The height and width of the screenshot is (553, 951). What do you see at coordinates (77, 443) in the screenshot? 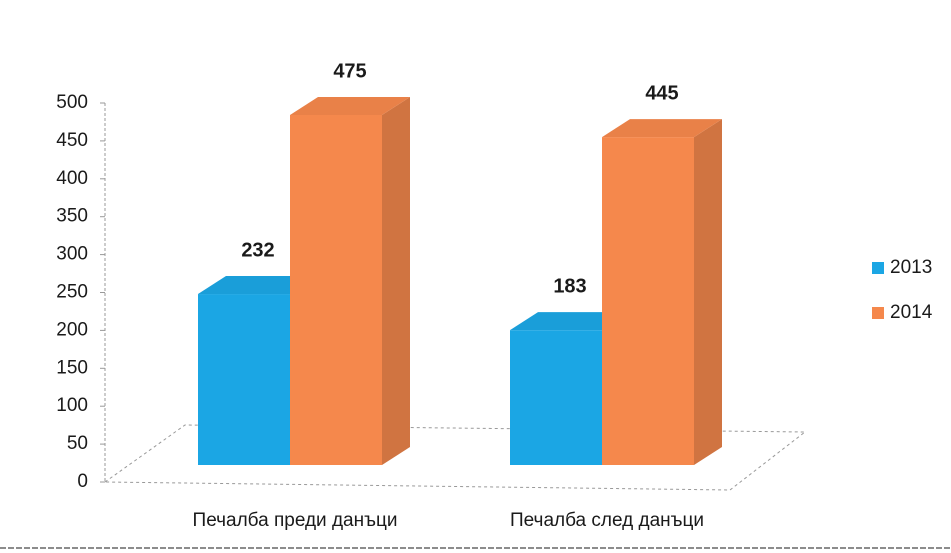
I see `y-tick-label: 50` at bounding box center [77, 443].